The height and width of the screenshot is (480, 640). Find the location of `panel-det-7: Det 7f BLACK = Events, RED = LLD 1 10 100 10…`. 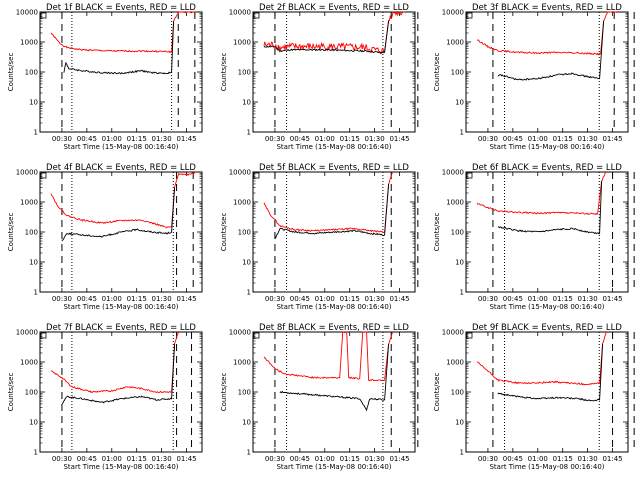

panel-det-7: Det 7f BLACK = Events, RED = LLD 1 10 100 10… is located at coordinates (105, 397).